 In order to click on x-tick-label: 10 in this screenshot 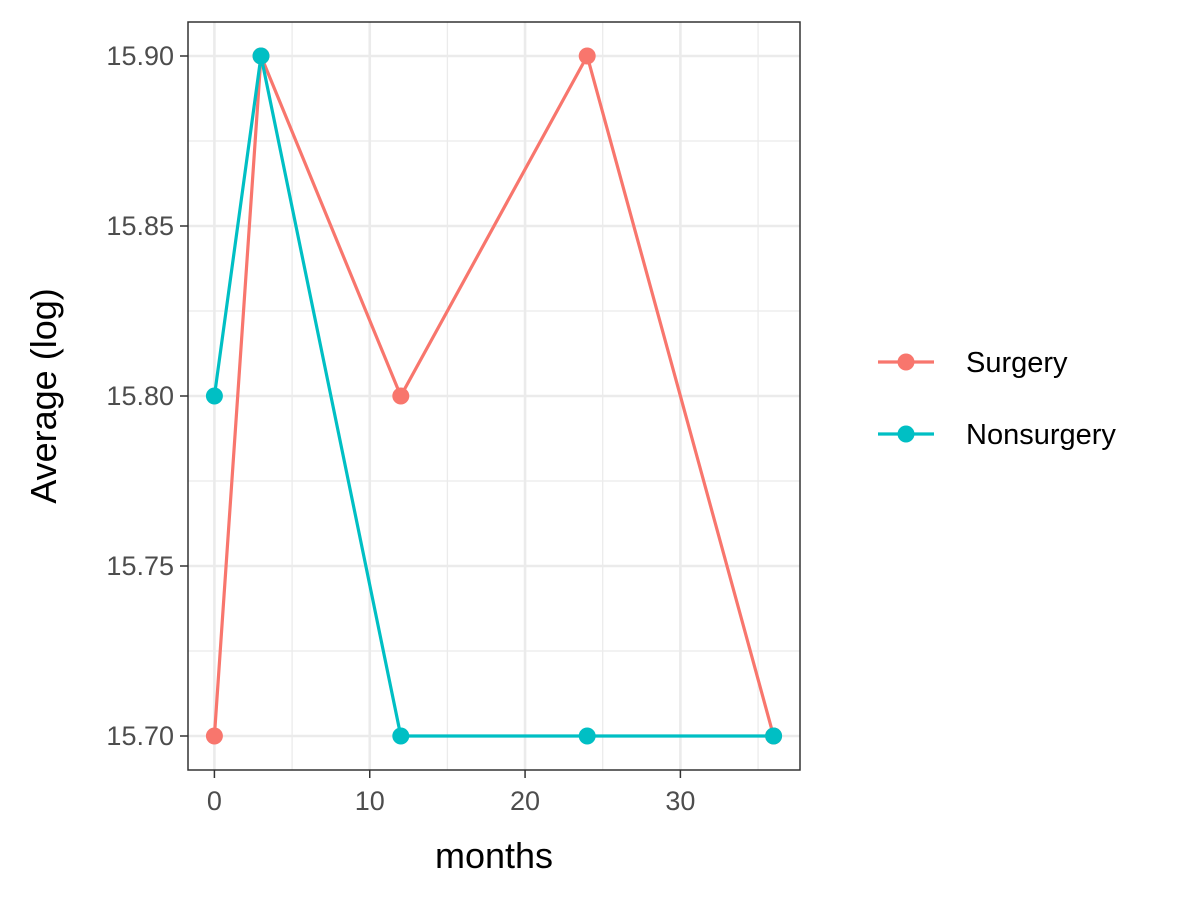, I will do `click(370, 801)`.